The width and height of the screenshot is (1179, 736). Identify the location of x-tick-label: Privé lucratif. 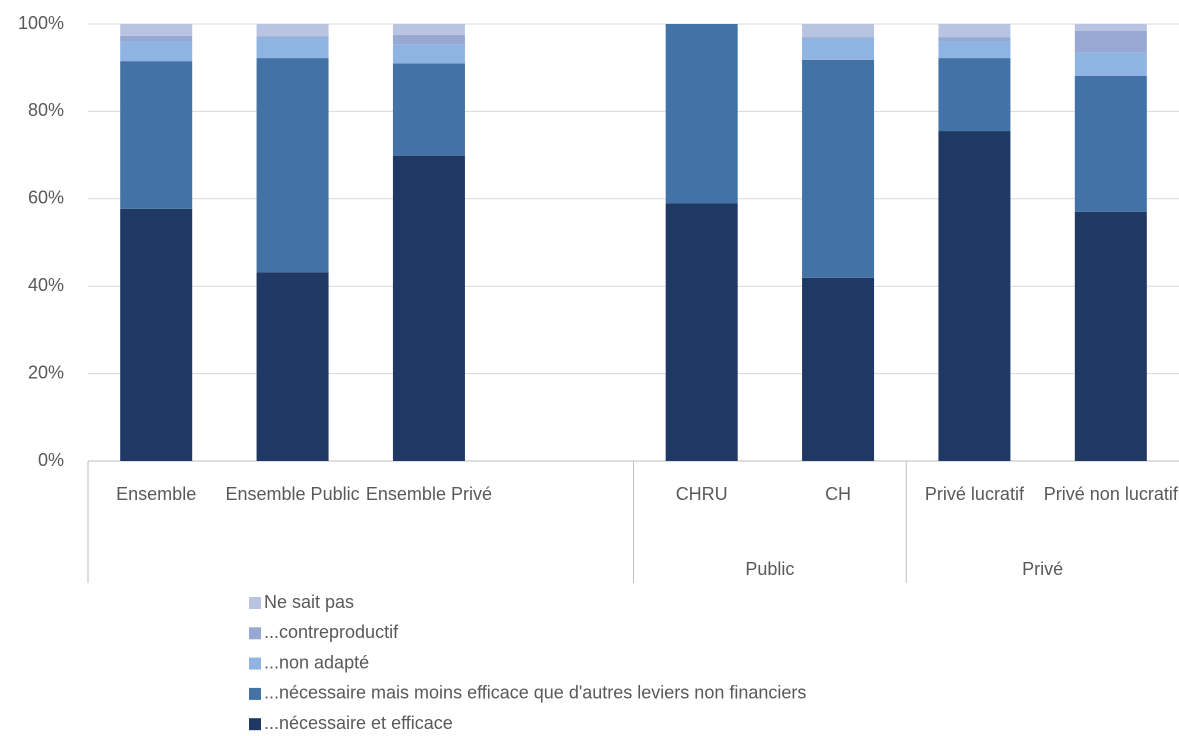
(974, 494).